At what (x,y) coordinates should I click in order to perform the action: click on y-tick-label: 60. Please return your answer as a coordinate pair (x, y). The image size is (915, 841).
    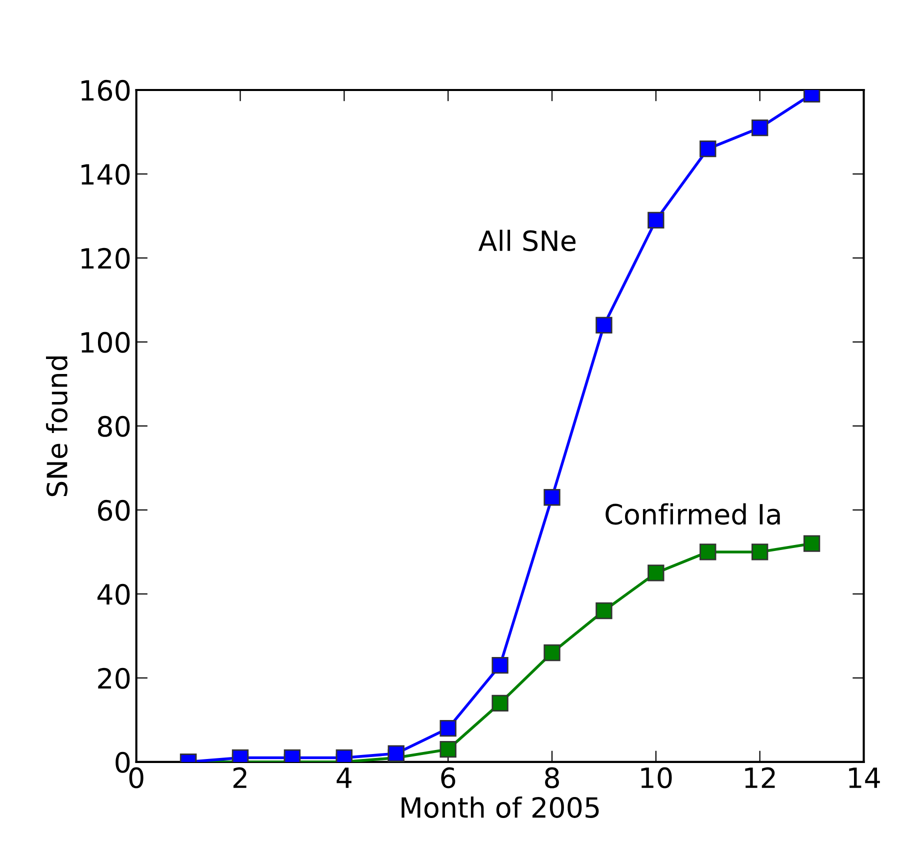
    Looking at the image, I should click on (114, 510).